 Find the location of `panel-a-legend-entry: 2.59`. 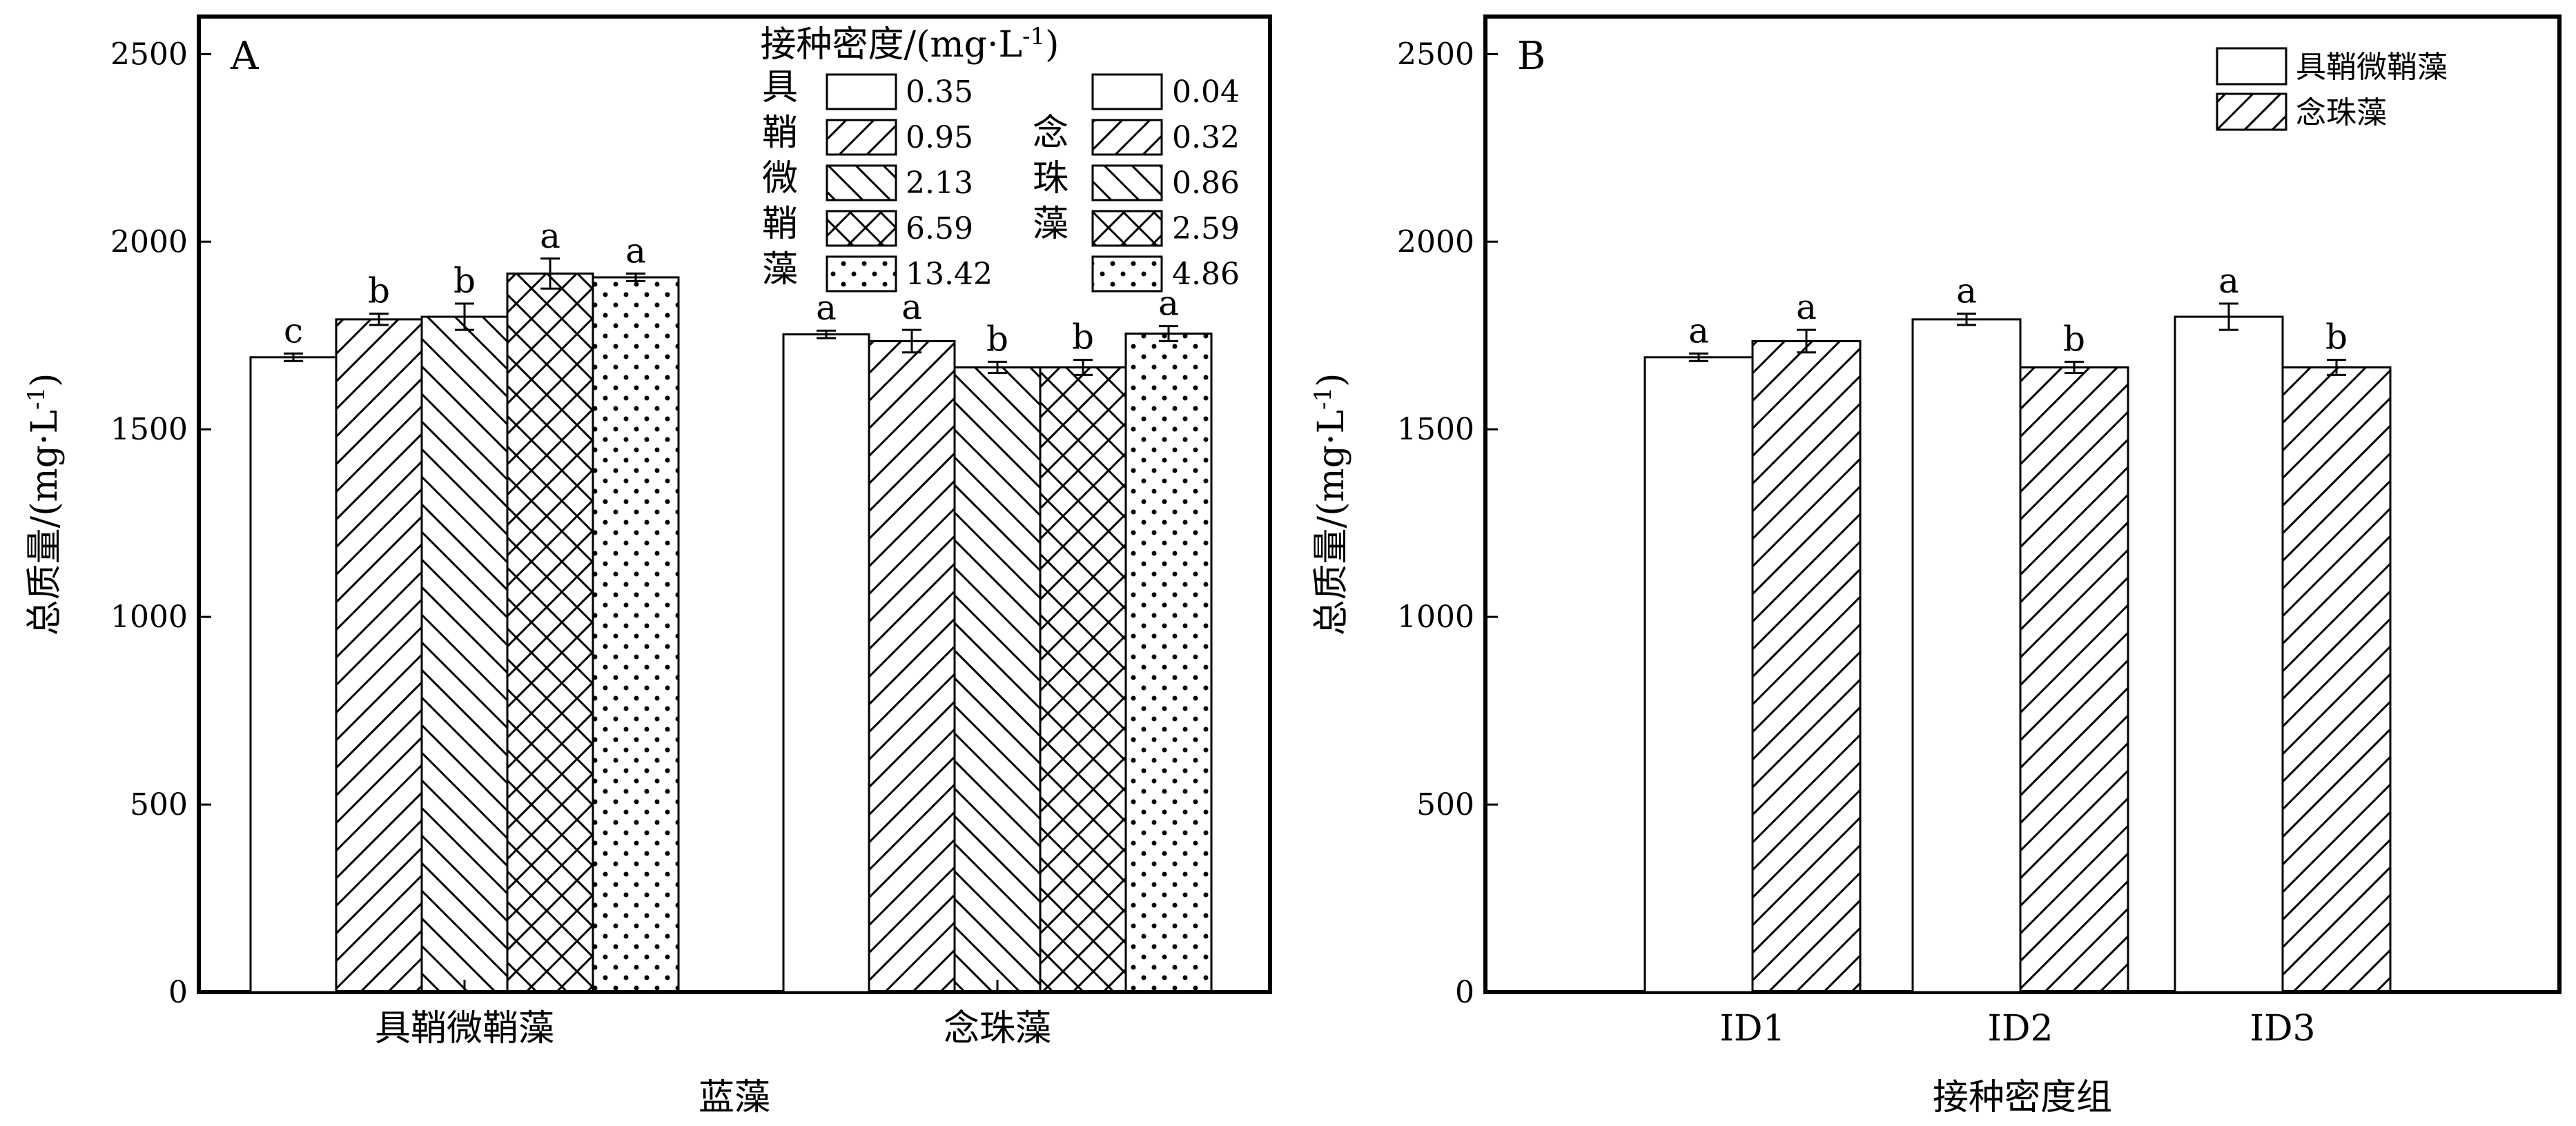

panel-a-legend-entry: 2.59 is located at coordinates (1206, 228).